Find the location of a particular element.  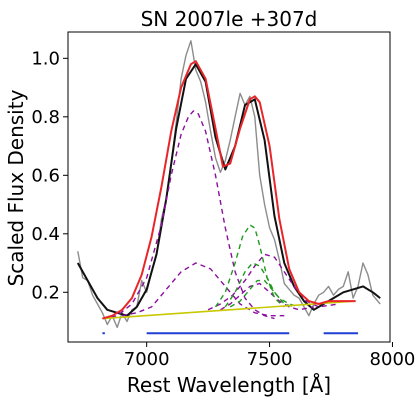

green-component-second is located at coordinates (259, 285).